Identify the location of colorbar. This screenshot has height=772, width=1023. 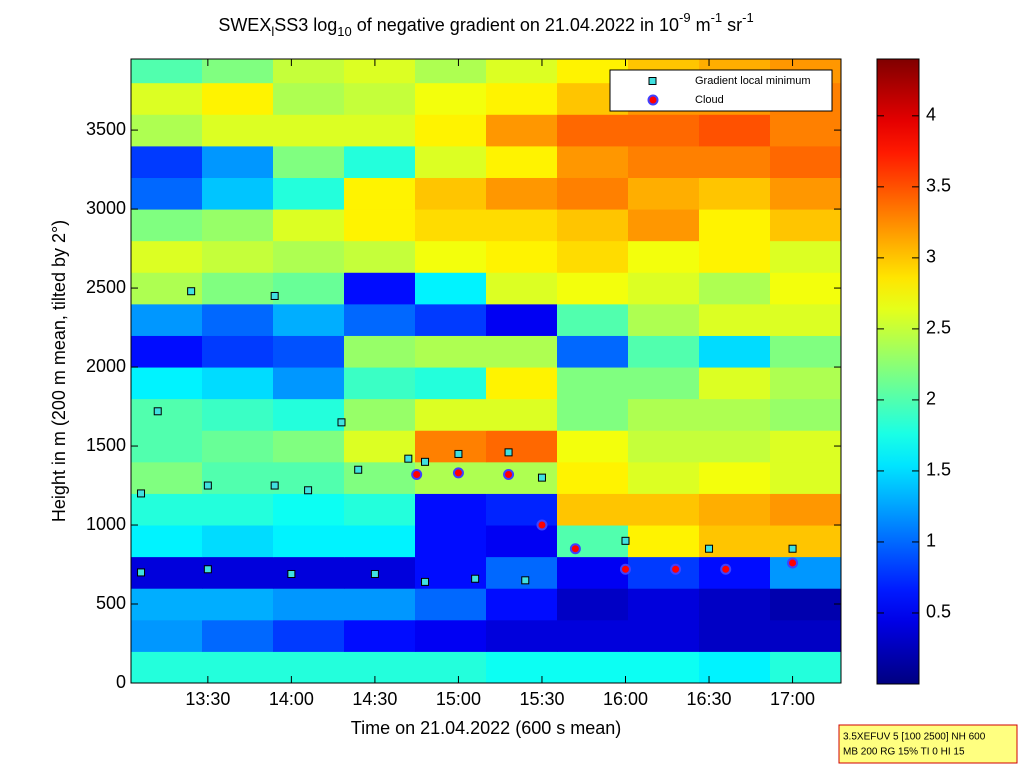
(898, 371).